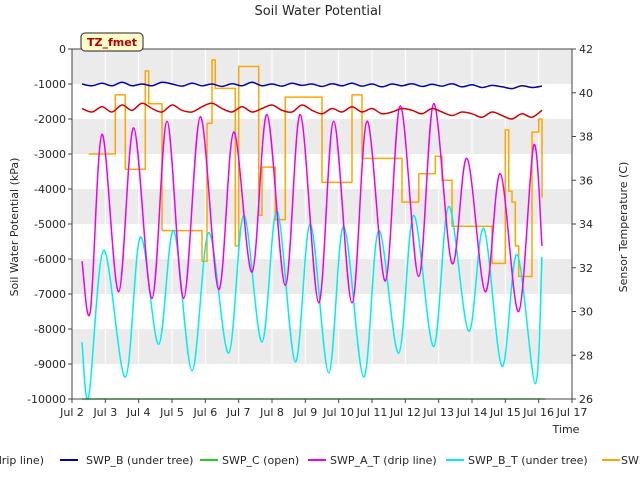  I want to click on y-left-tick-label: -1000, so click(50, 84).